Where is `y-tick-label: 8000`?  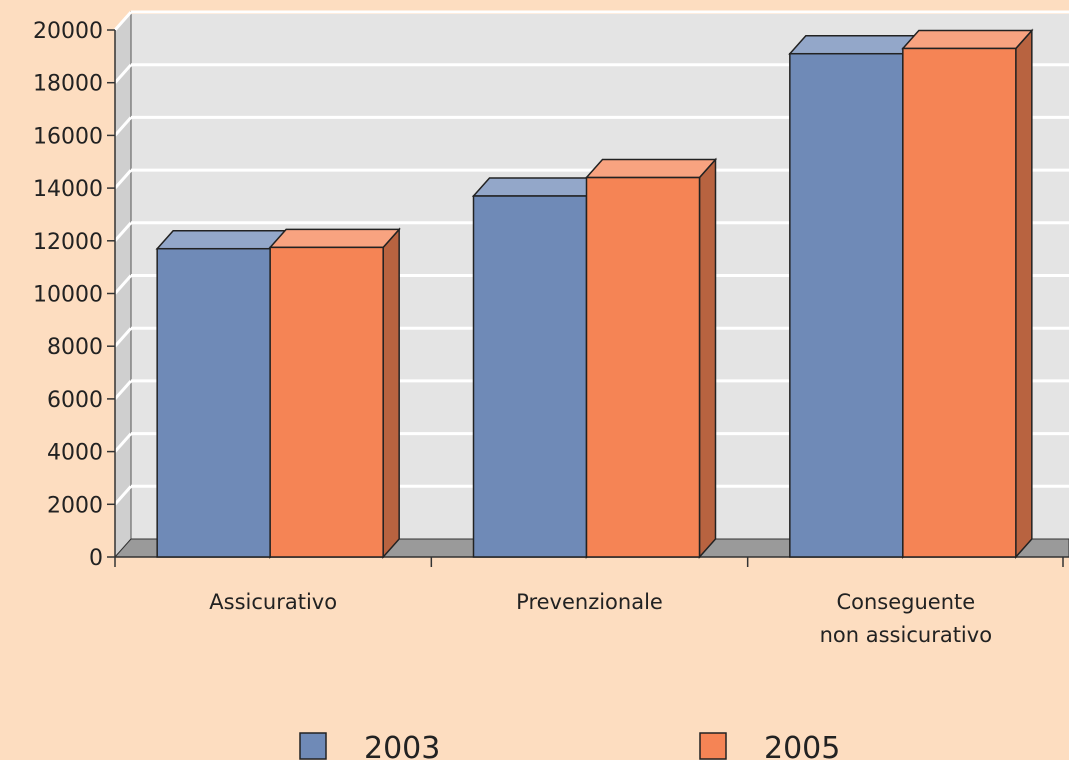
y-tick-label: 8000 is located at coordinates (75, 347).